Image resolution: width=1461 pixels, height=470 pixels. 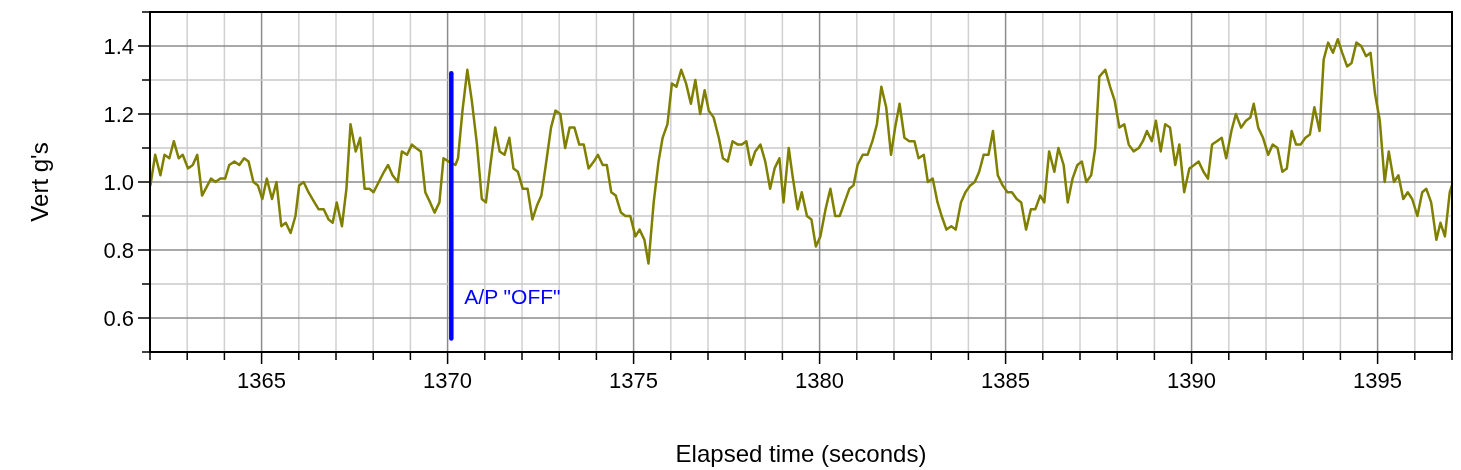 I want to click on y-tick-label: 1.2, so click(x=118, y=114).